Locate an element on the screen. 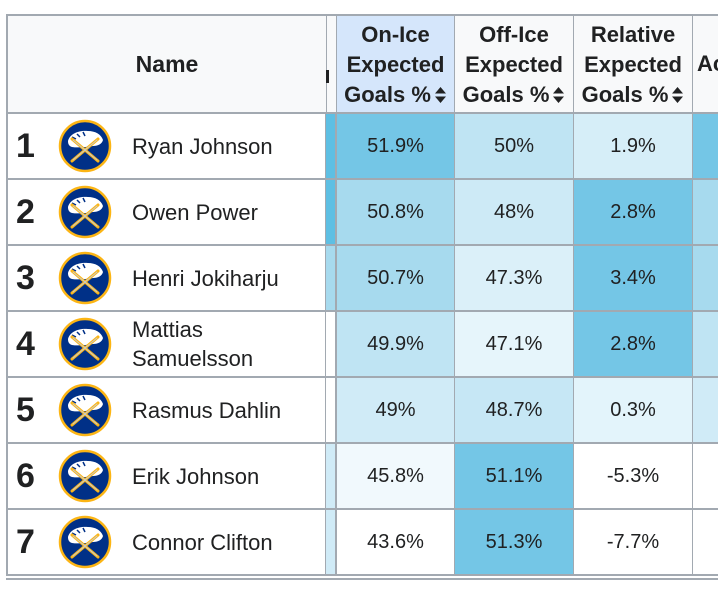  name-header-label: Name is located at coordinates (167, 63).